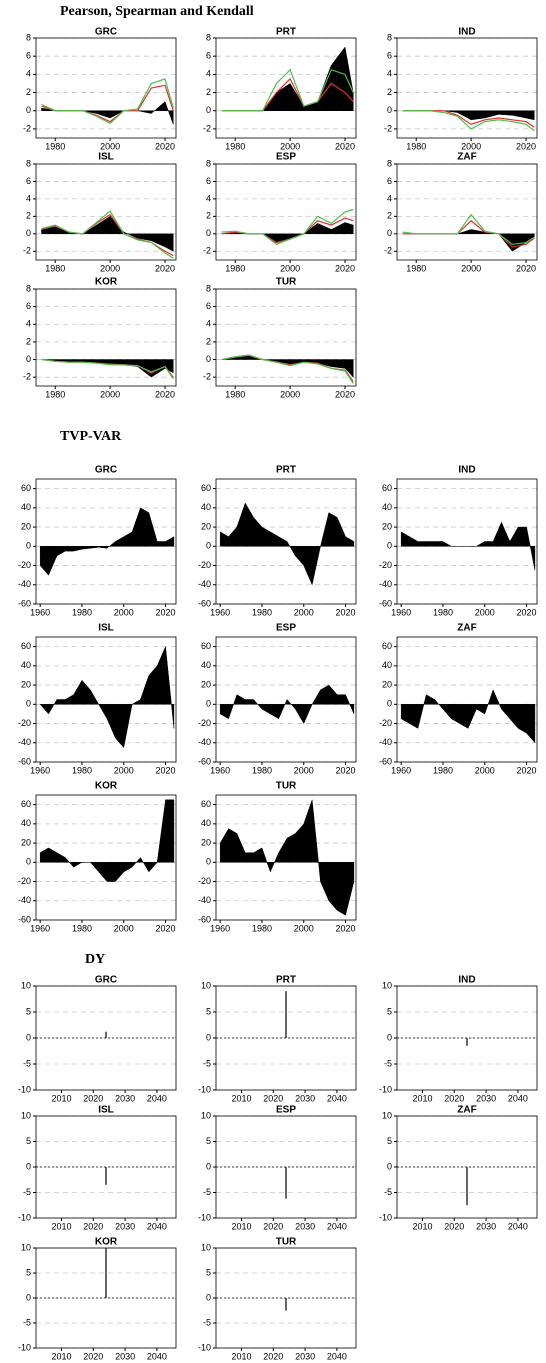 The height and width of the screenshot is (1363, 546). I want to click on section-heading: DY, so click(95, 959).